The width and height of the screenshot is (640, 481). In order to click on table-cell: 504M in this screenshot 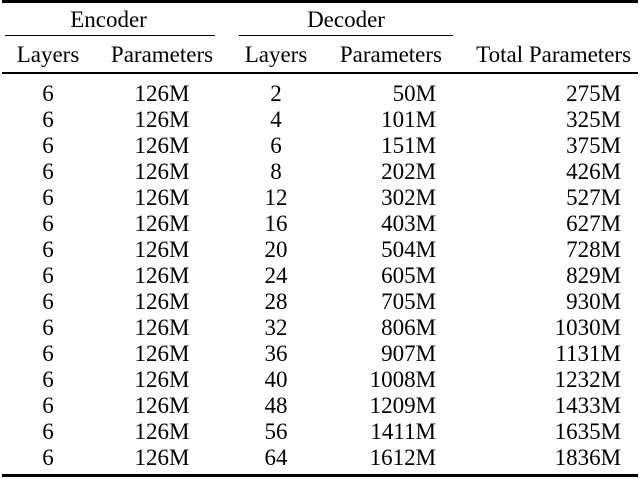, I will do `click(409, 249)`.